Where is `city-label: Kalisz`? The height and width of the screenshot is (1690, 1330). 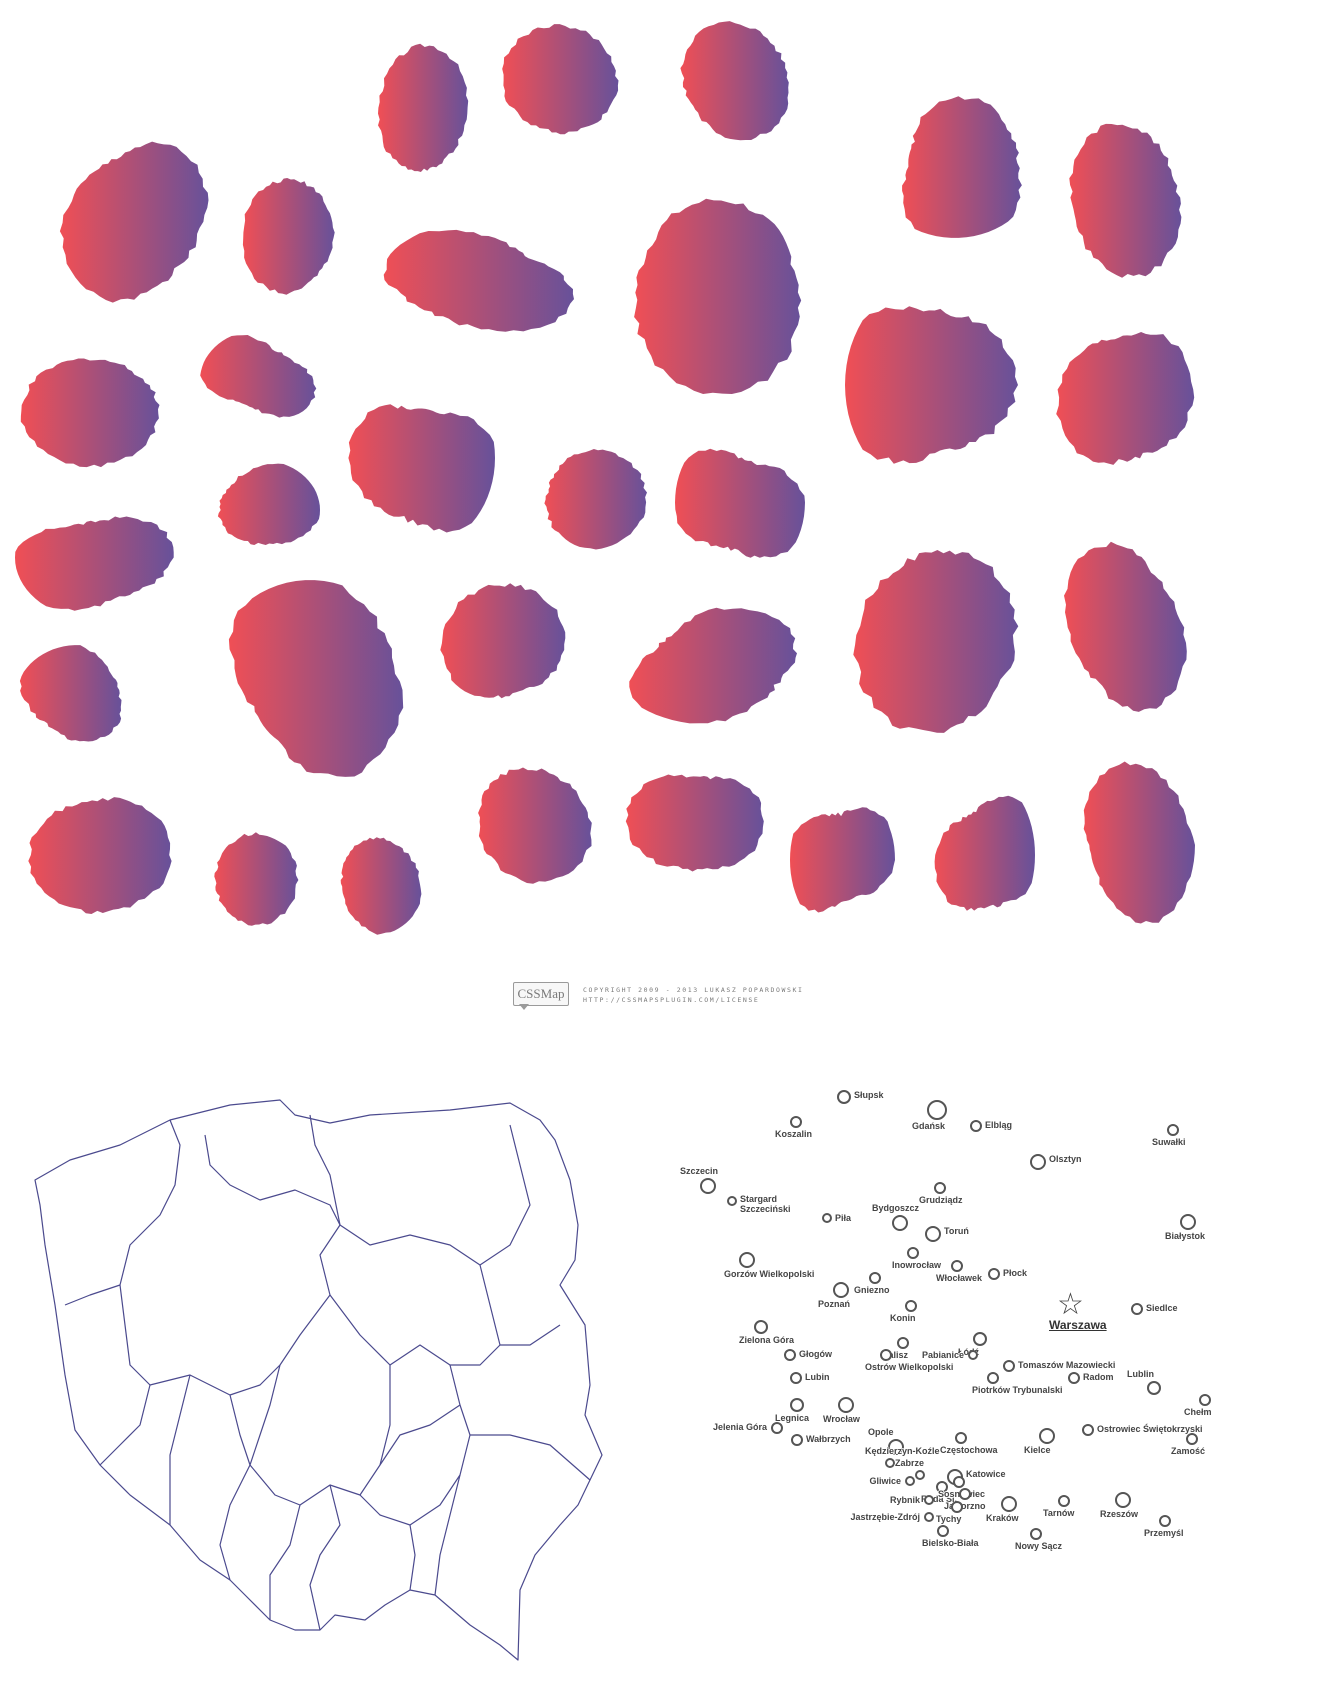
city-label: Kalisz is located at coordinates (895, 1355).